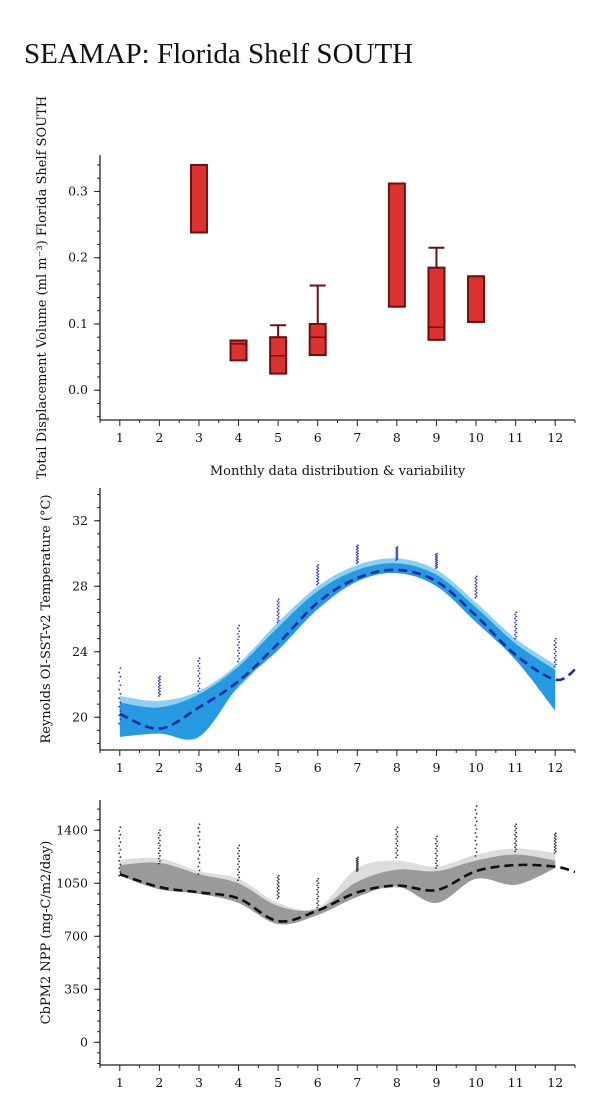 The height and width of the screenshot is (1096, 600). I want to click on y-tick-label: 0.2, so click(78, 257).